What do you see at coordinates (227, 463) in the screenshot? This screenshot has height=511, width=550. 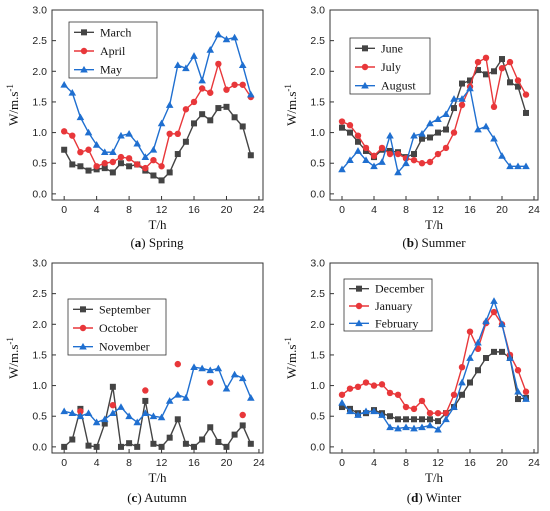 I see `x-tick-label: 20` at bounding box center [227, 463].